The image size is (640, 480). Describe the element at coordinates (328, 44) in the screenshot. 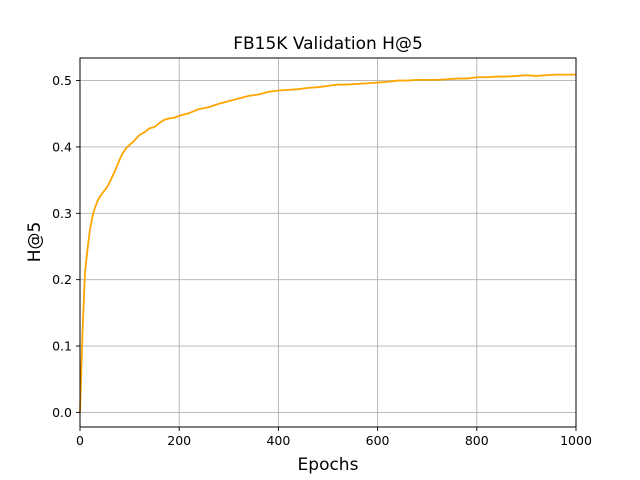

I see `chart-title: FB15K Validation H@5` at that location.